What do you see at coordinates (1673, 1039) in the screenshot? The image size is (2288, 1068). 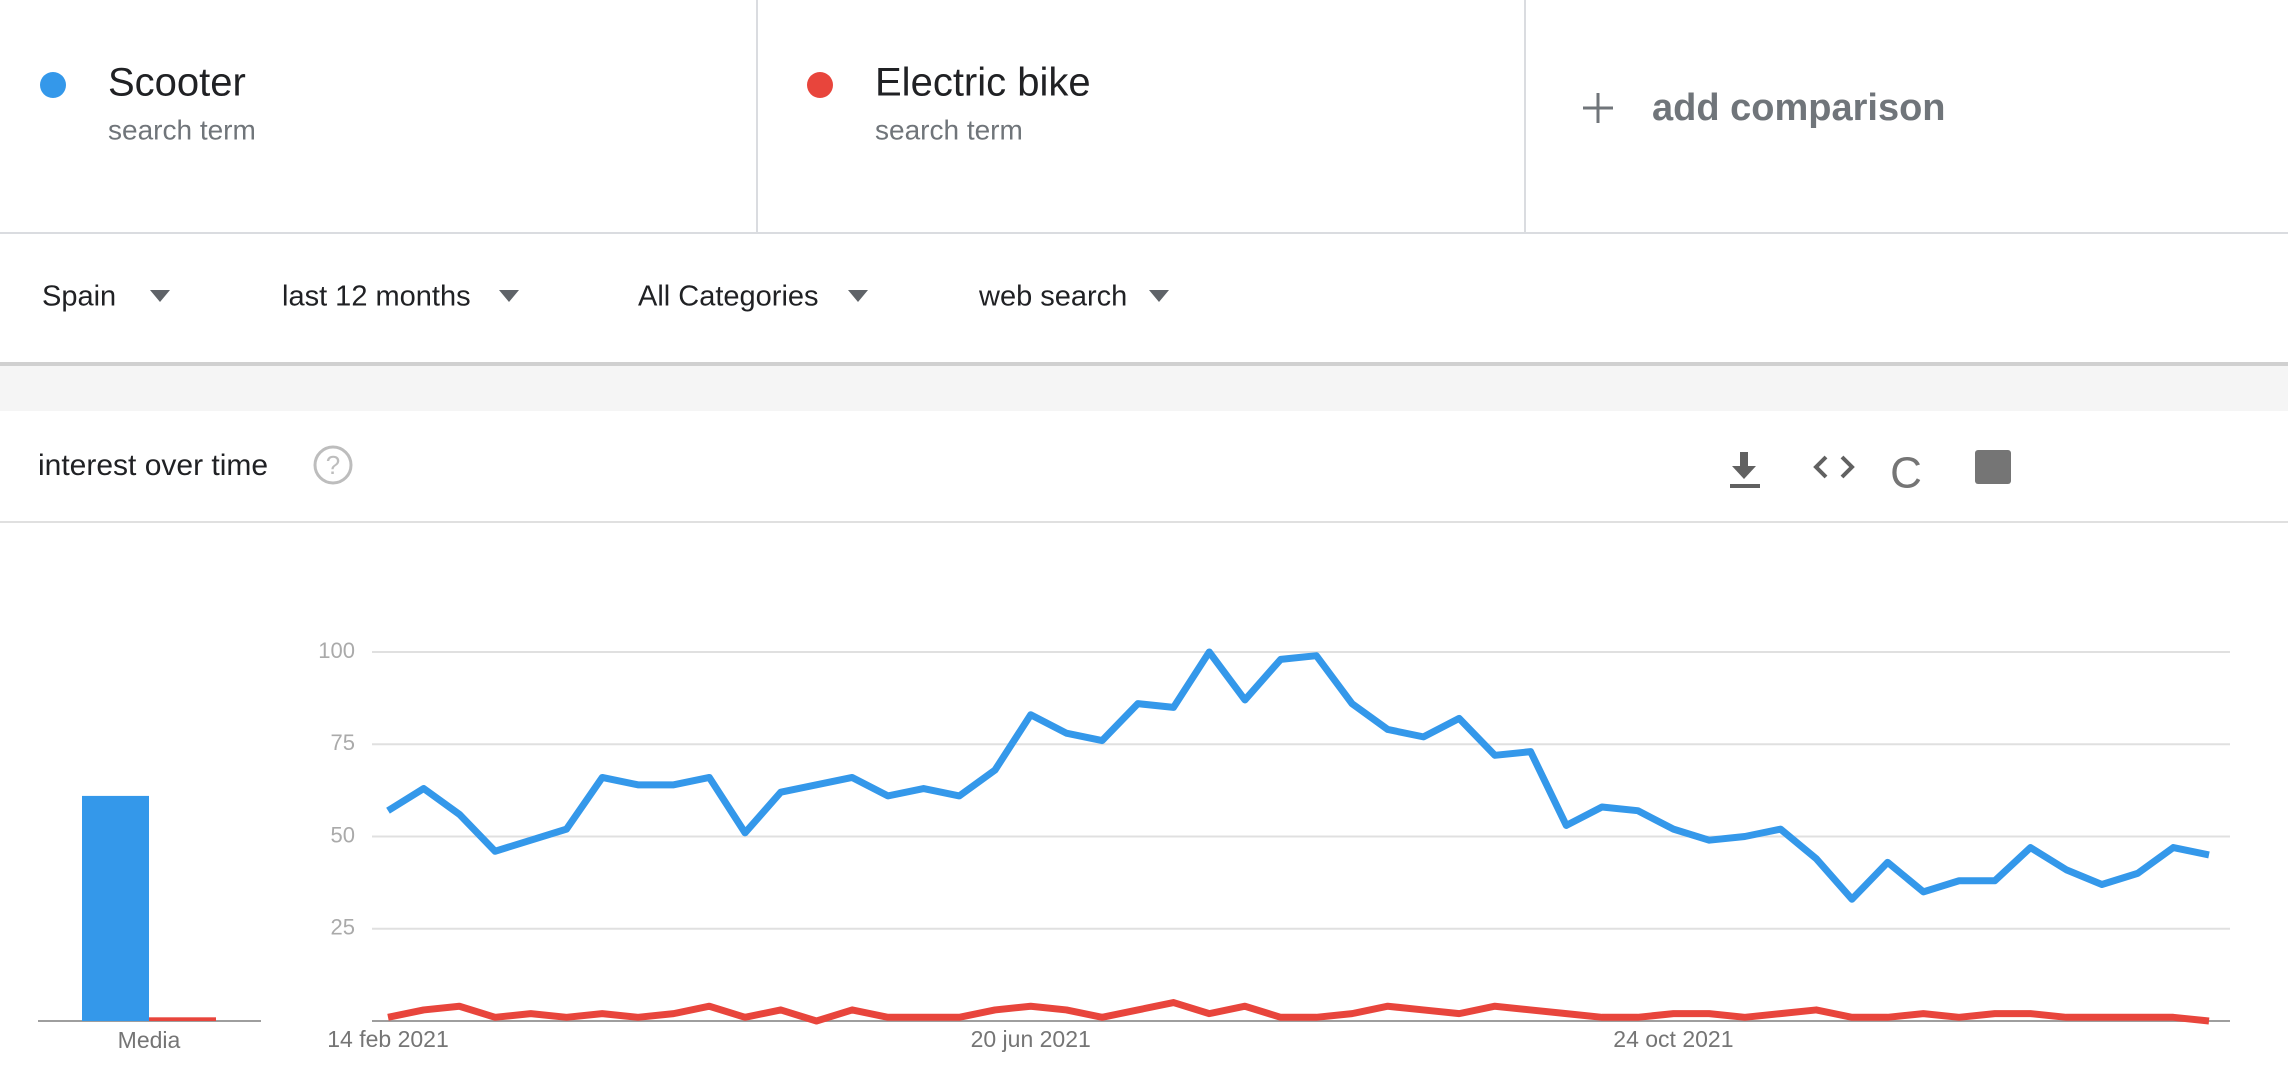 I see `x-tick-label: 24 oct 2021` at bounding box center [1673, 1039].